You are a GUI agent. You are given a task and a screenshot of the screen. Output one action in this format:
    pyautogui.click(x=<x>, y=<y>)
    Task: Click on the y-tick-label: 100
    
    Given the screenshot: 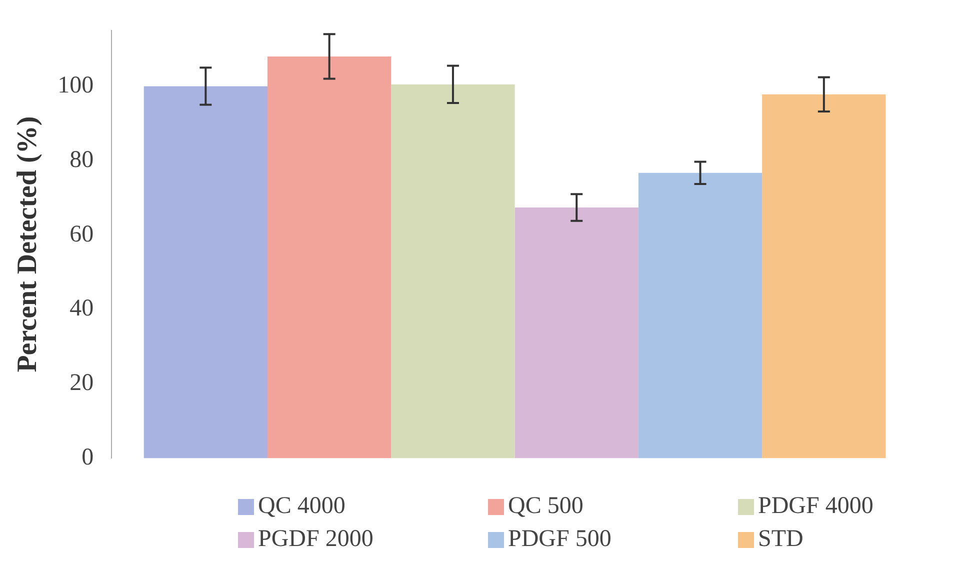 What is the action you would take?
    pyautogui.click(x=76, y=85)
    